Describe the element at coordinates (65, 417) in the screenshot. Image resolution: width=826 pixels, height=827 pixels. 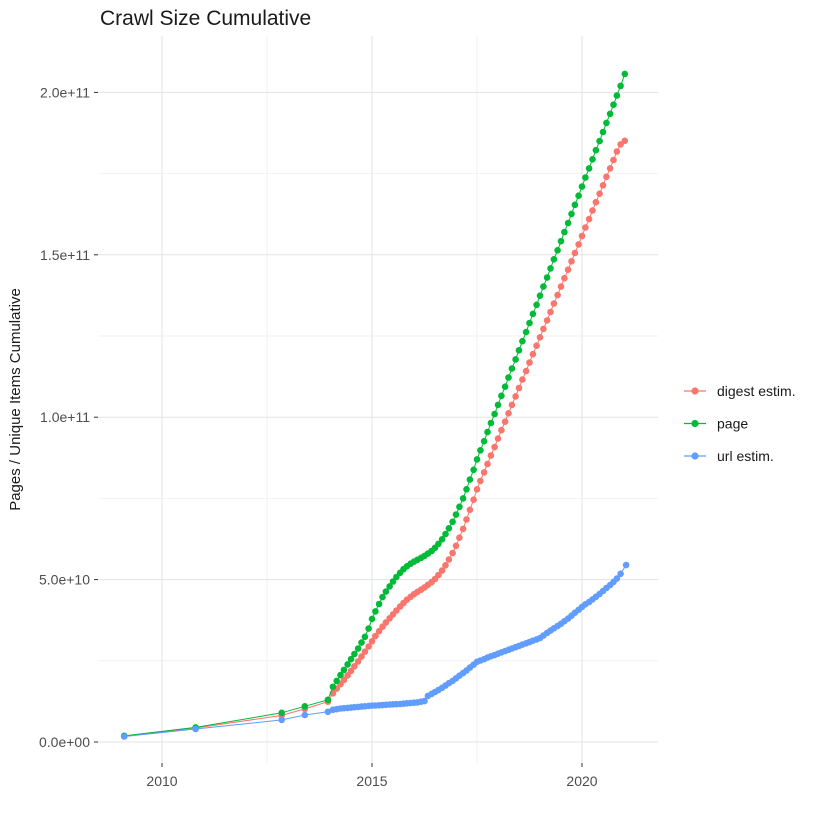
I see `y-axis-tick-label: 1.0e+11` at that location.